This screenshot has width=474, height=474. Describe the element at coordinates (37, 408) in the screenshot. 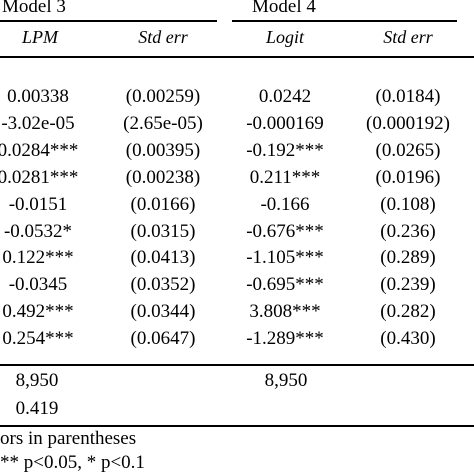

I see `r2-model3: 0.419` at that location.